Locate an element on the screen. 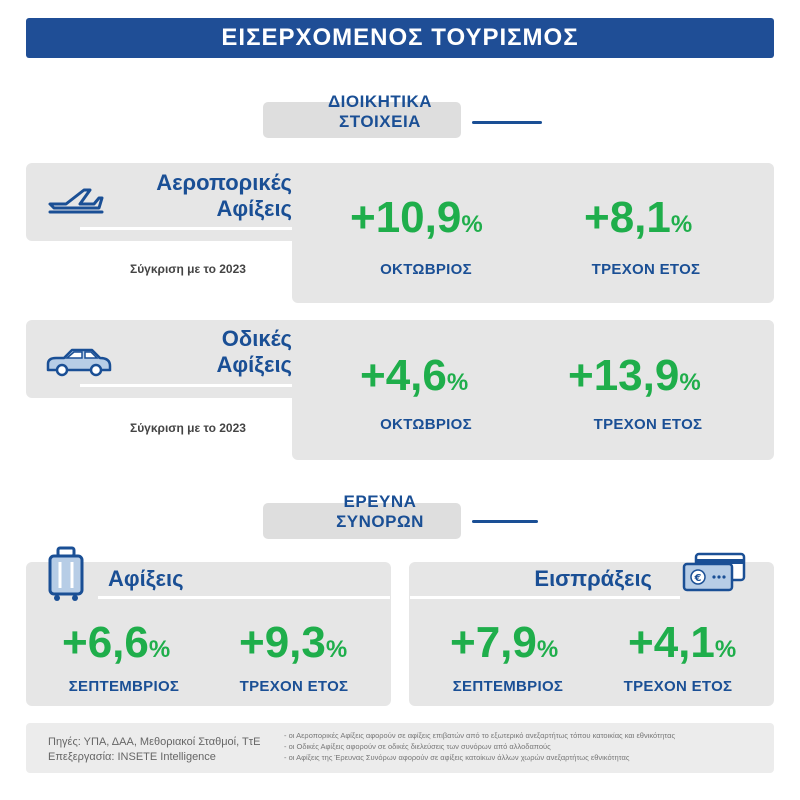 The height and width of the screenshot is (800, 800). car-icon is located at coordinates (79, 360).